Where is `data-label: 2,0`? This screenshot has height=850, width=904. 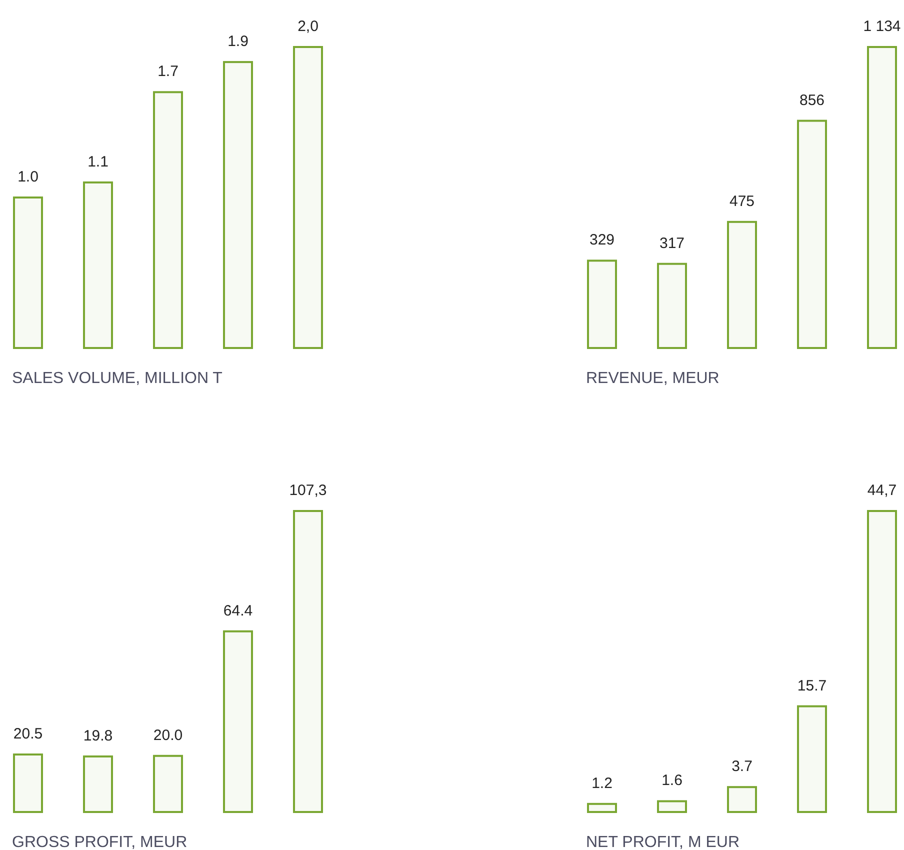
data-label: 2,0 is located at coordinates (308, 26).